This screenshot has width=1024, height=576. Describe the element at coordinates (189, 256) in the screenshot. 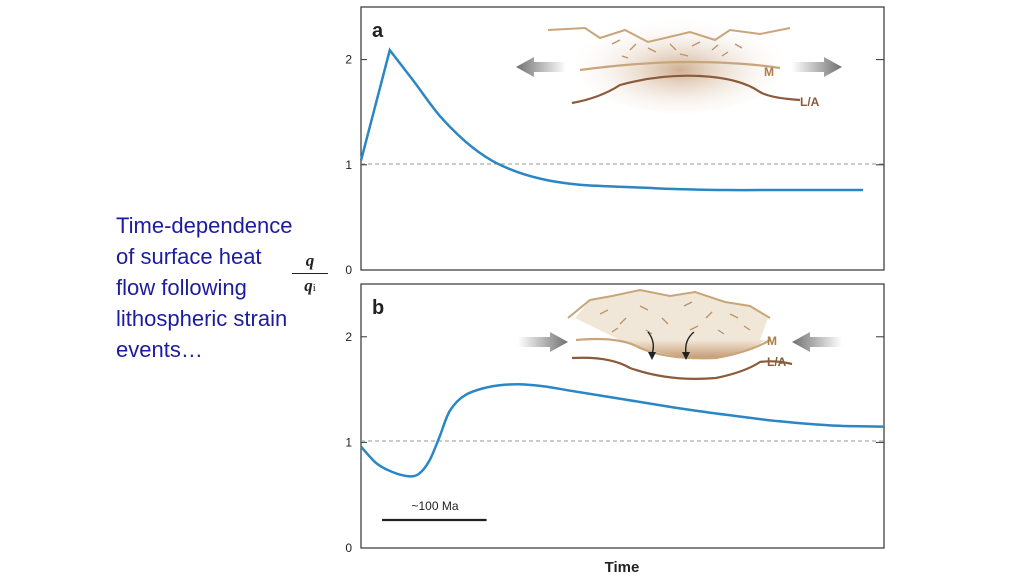

I see `caption-line: of surface heat` at that location.